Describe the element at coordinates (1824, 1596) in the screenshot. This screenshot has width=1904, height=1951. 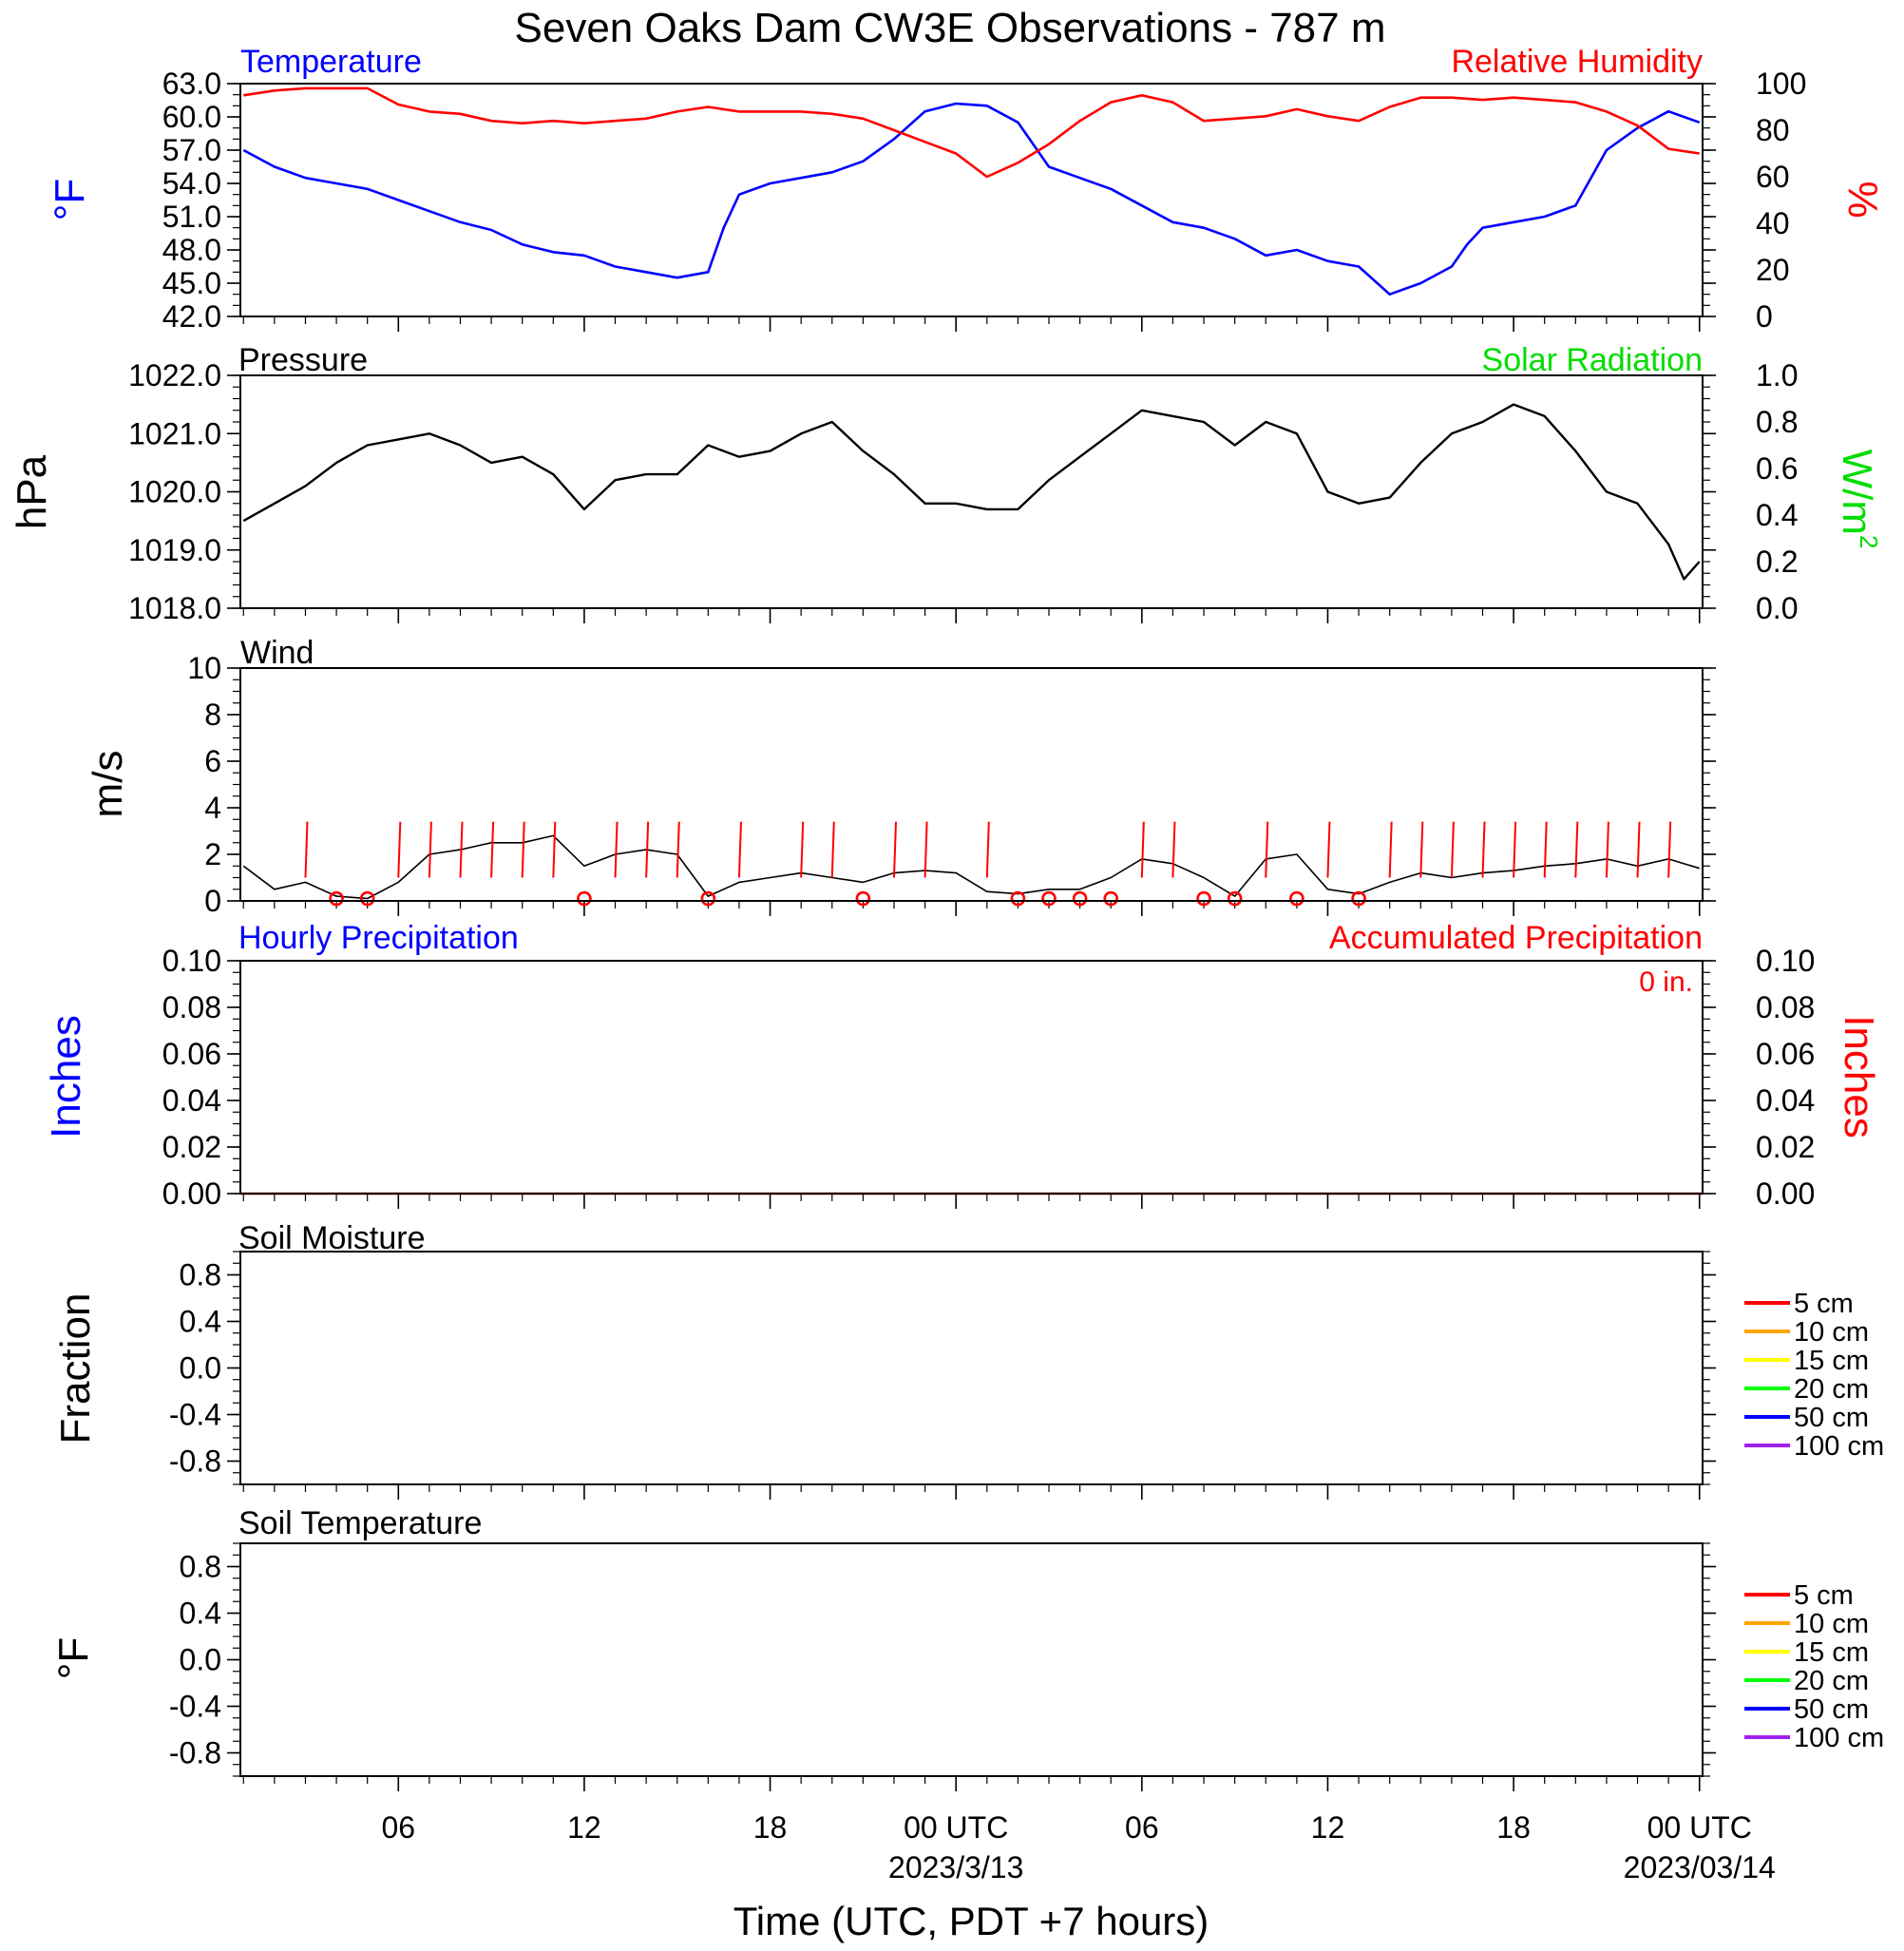
I see `legend-label: 5 cm` at that location.